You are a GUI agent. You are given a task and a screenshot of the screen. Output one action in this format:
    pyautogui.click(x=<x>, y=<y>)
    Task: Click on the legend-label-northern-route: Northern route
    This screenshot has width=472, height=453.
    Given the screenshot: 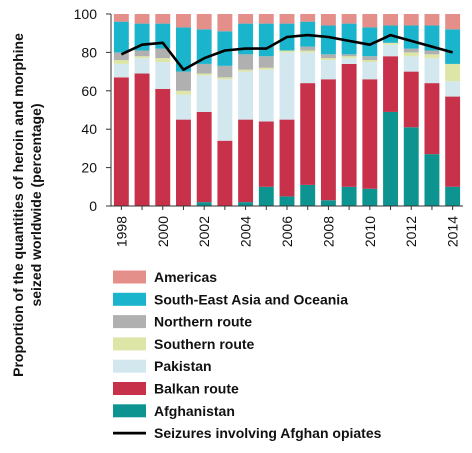 What is the action you would take?
    pyautogui.click(x=203, y=322)
    